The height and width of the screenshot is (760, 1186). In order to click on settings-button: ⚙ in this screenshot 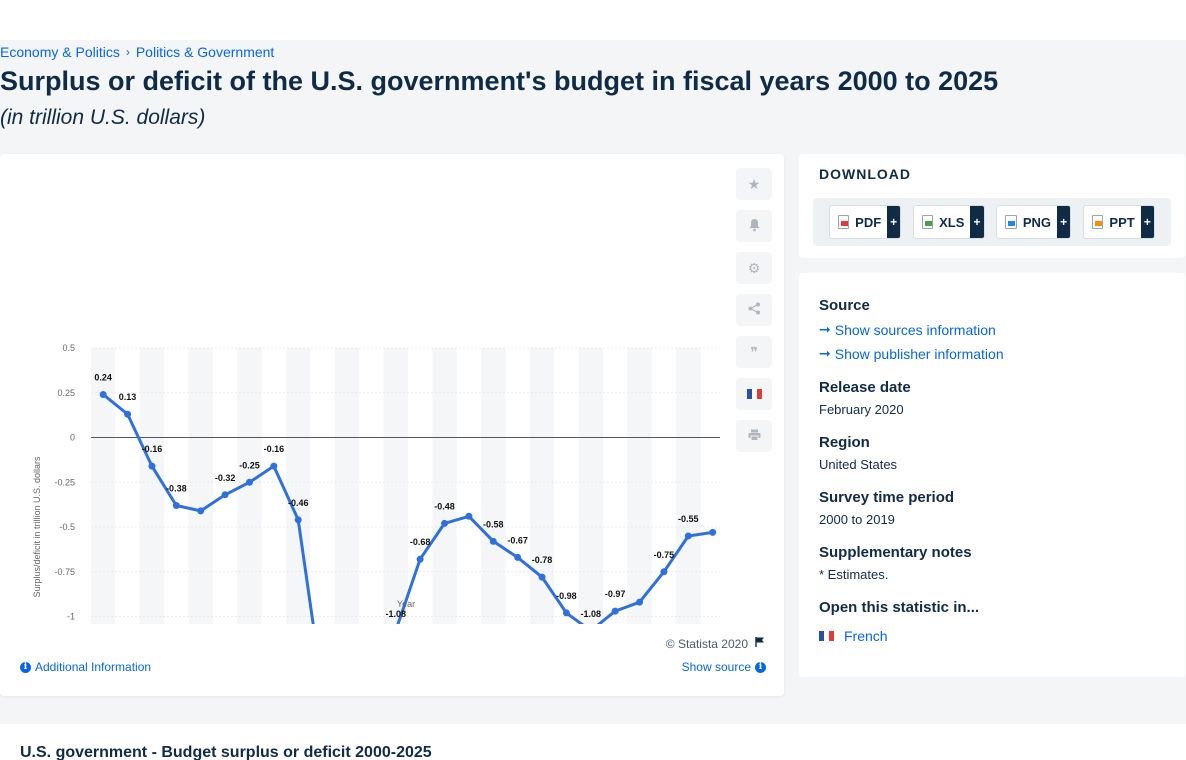, I will do `click(754, 268)`.